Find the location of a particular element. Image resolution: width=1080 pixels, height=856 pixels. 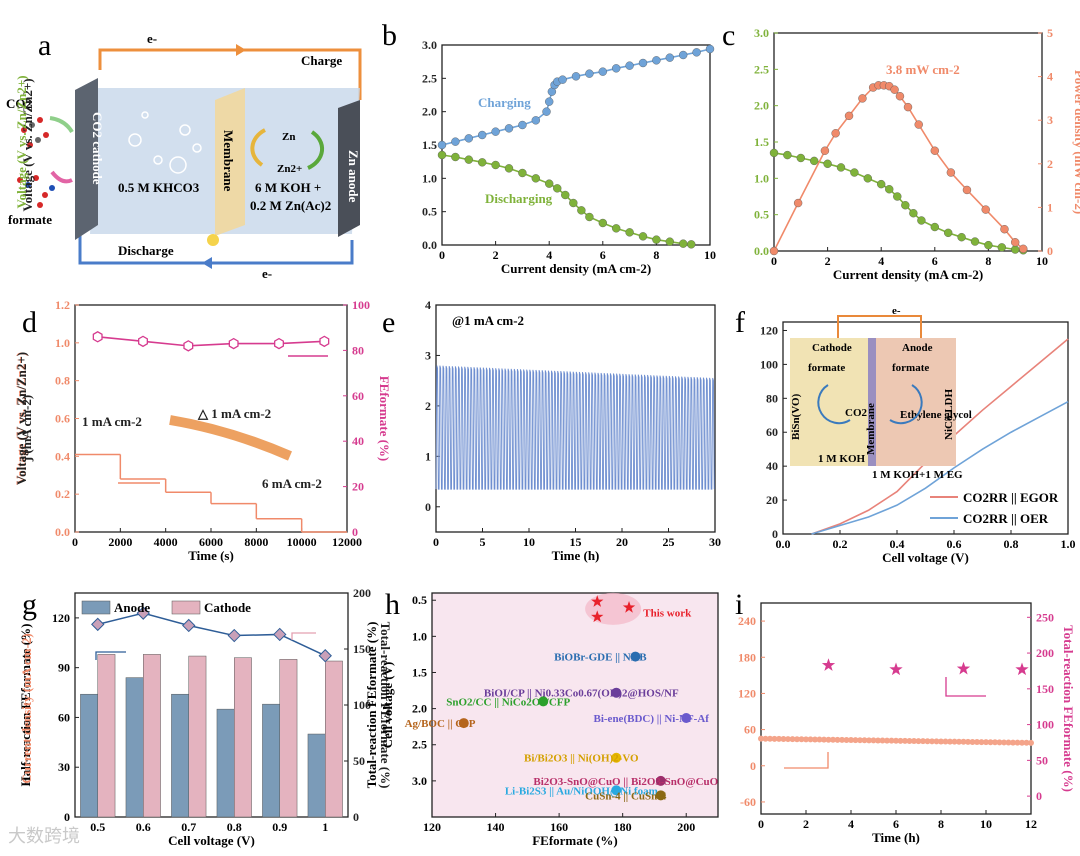

y-tick-label: 0 is located at coordinates (775, 534).